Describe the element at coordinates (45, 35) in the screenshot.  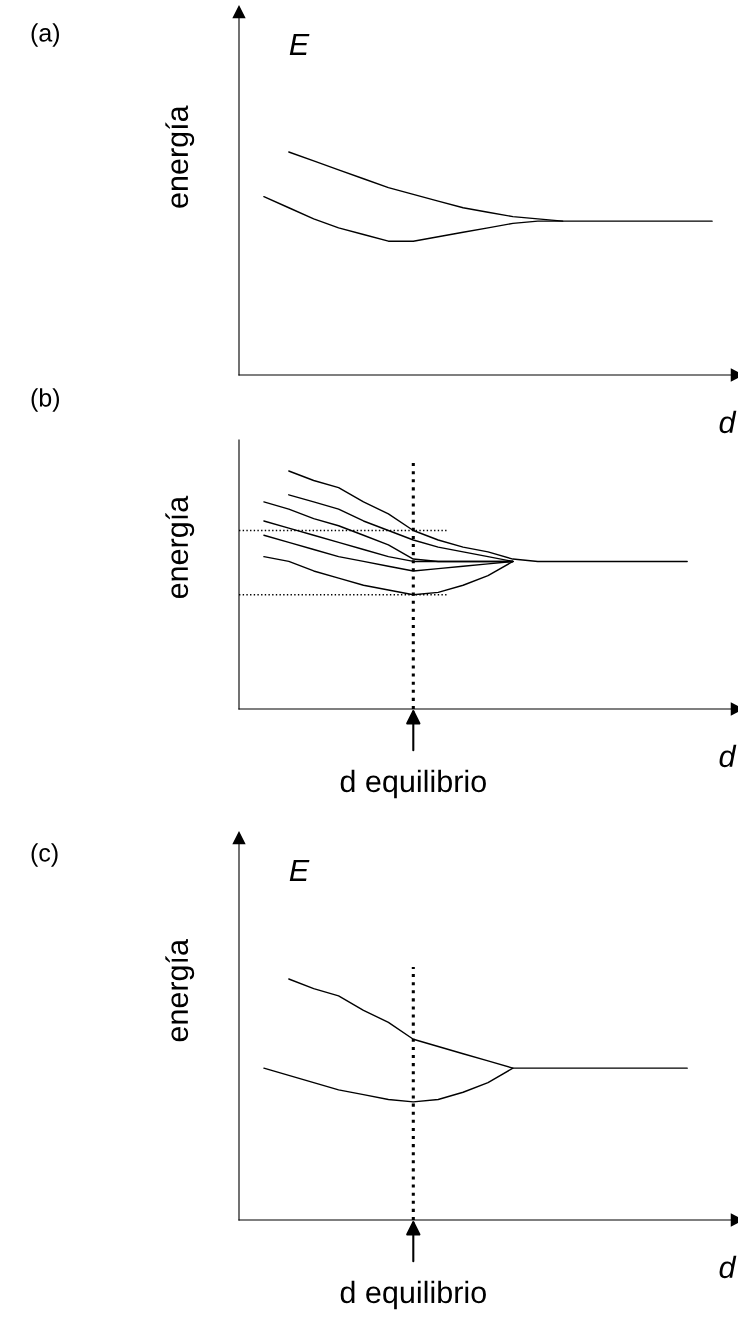
I see `text: (a)` at that location.